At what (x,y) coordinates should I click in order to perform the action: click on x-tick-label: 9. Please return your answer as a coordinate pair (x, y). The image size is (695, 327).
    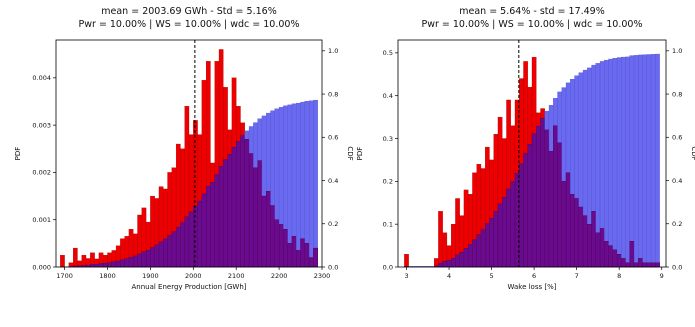
    Looking at the image, I should click on (662, 276).